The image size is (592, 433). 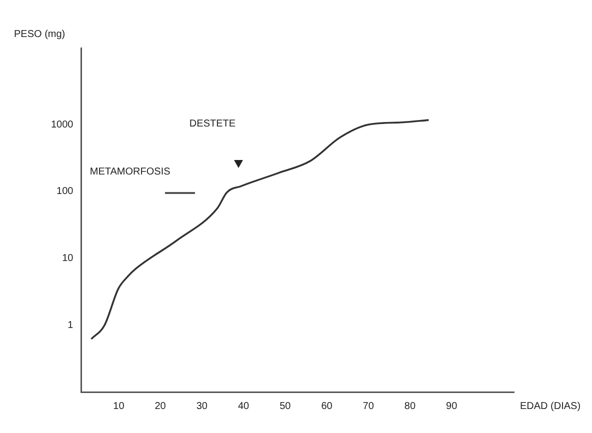 What do you see at coordinates (202, 406) in the screenshot?
I see `x-tick-label: 30` at bounding box center [202, 406].